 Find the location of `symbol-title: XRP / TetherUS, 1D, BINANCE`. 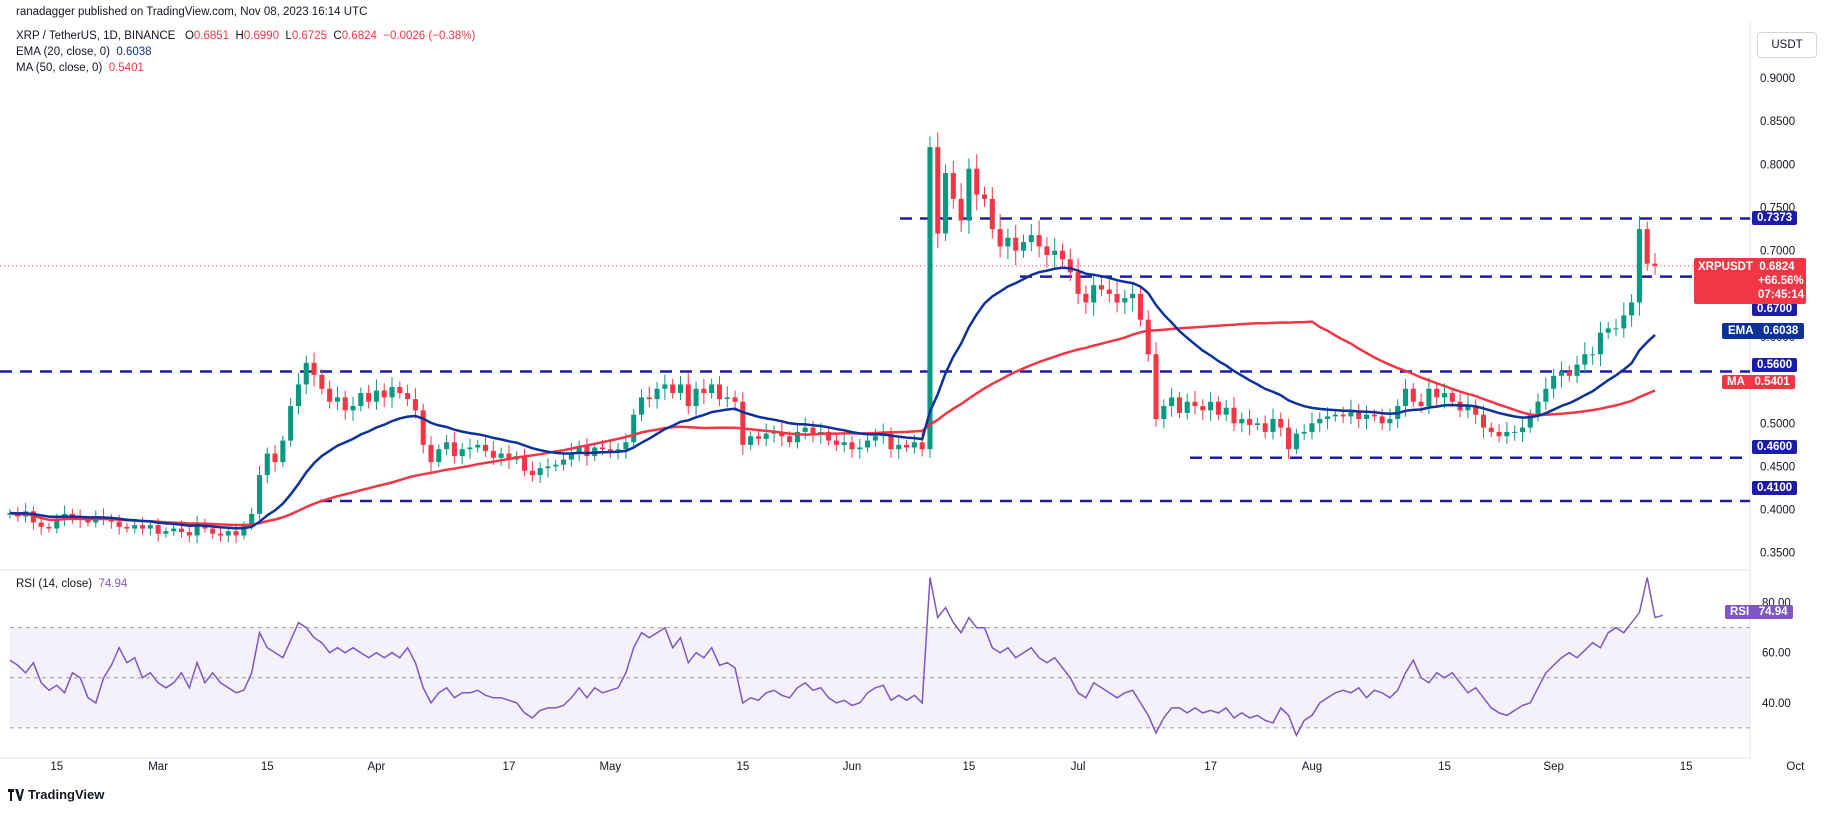

symbol-title: XRP / TetherUS, 1D, BINANCE is located at coordinates (96, 36).